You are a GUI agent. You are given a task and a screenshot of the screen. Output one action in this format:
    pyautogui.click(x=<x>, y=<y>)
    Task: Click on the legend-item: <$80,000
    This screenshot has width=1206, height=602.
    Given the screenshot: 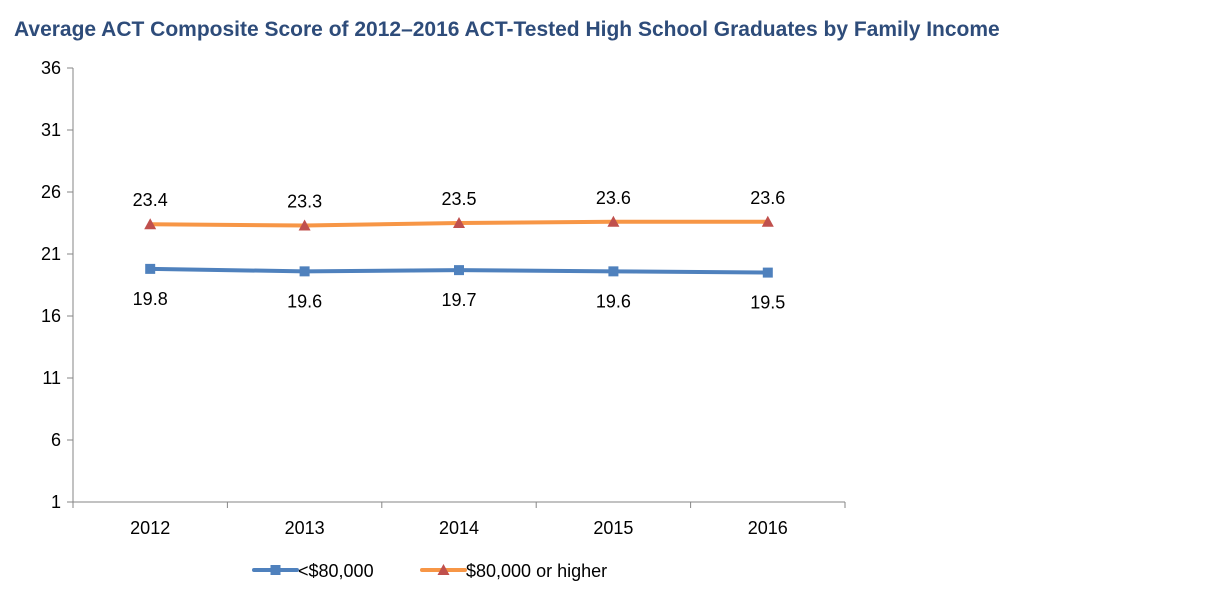 What is the action you would take?
    pyautogui.click(x=313, y=571)
    